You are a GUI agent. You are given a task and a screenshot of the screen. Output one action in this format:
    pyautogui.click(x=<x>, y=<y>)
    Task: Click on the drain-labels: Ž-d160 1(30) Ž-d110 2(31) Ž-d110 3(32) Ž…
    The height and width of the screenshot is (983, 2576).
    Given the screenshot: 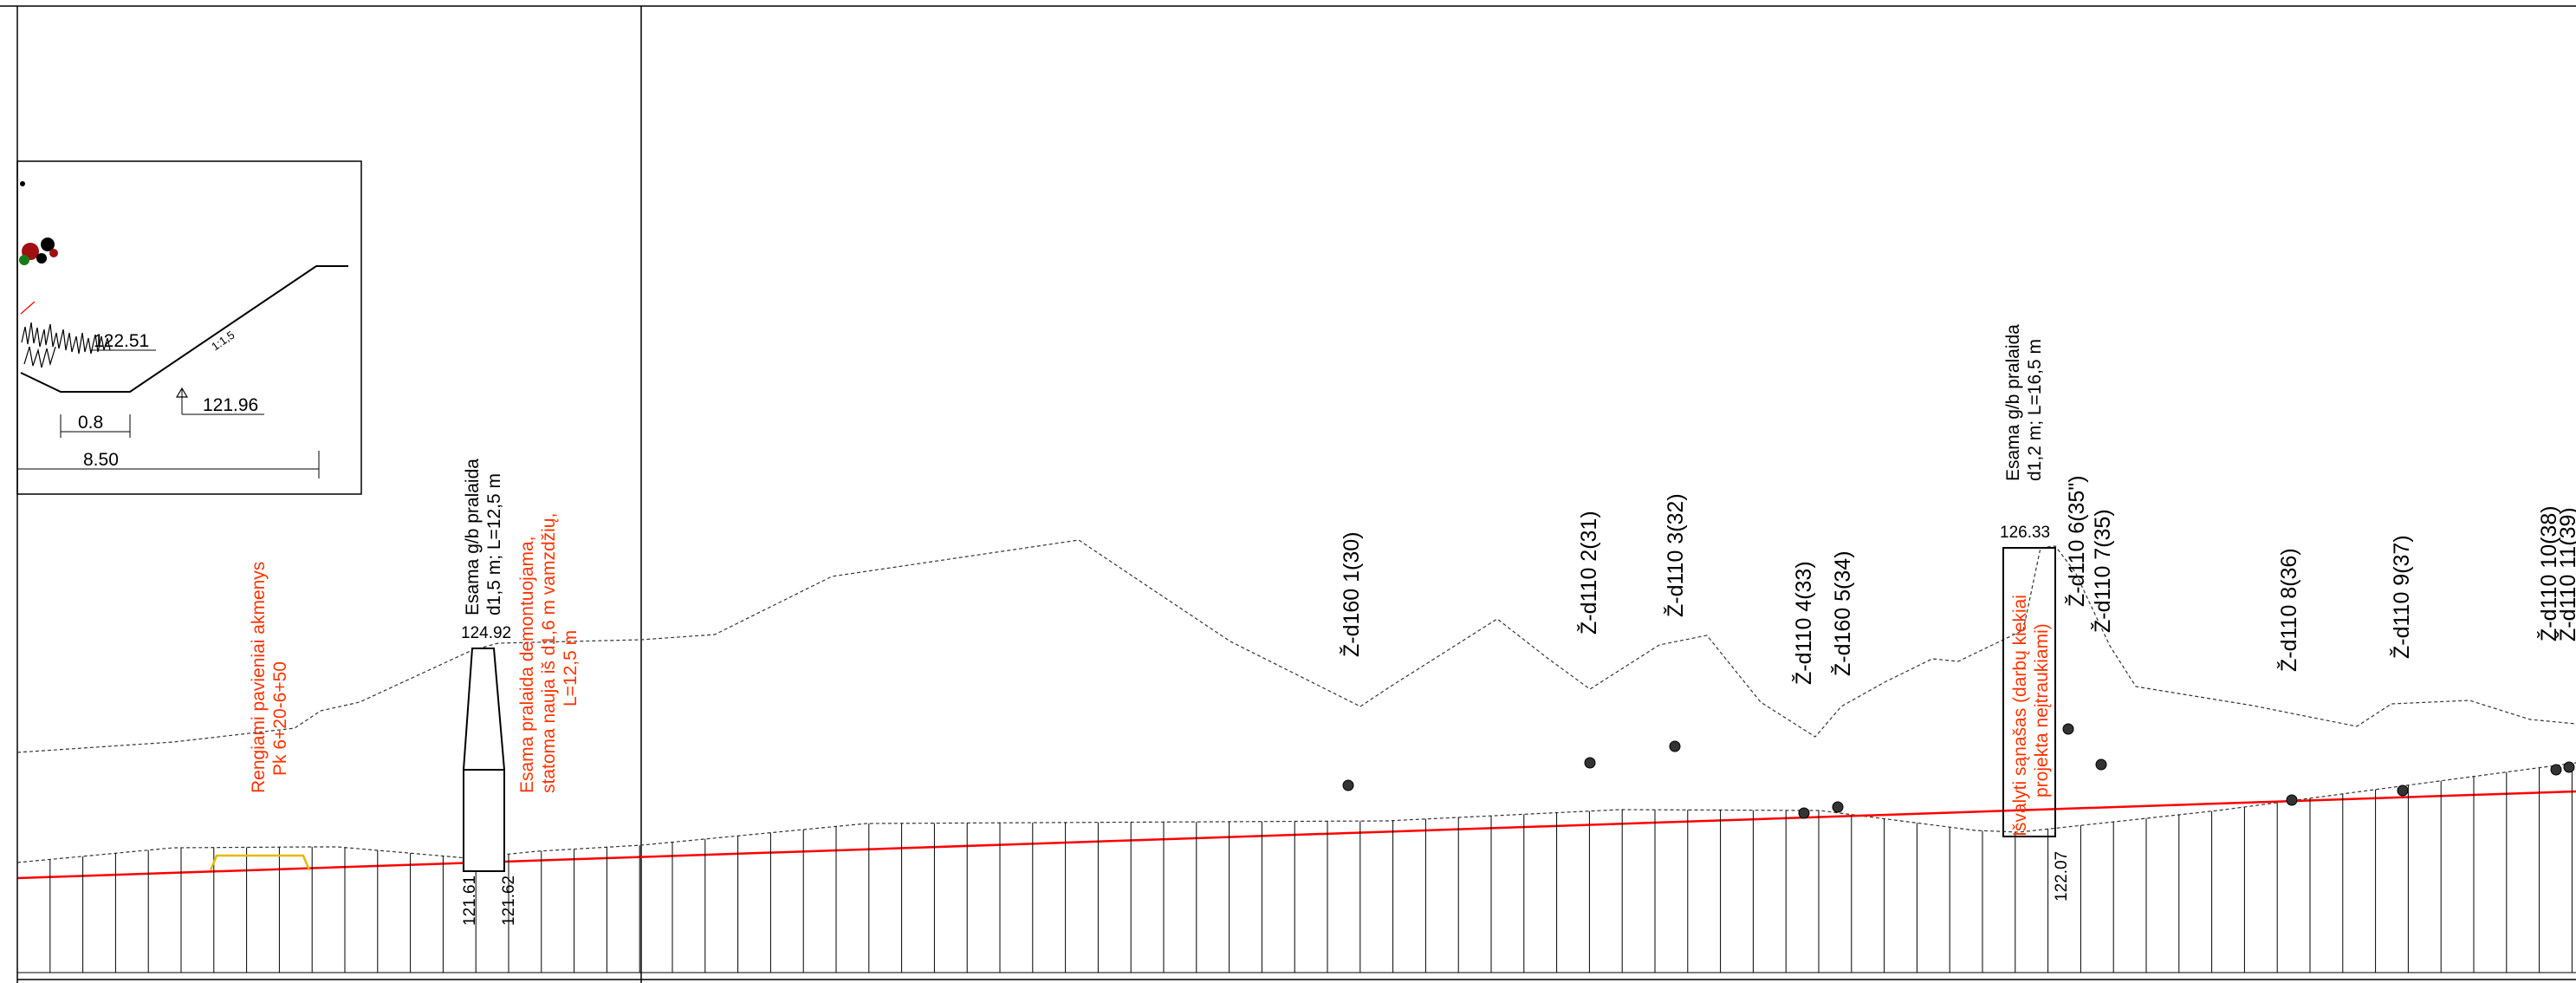 What is the action you would take?
    pyautogui.click(x=1957, y=580)
    